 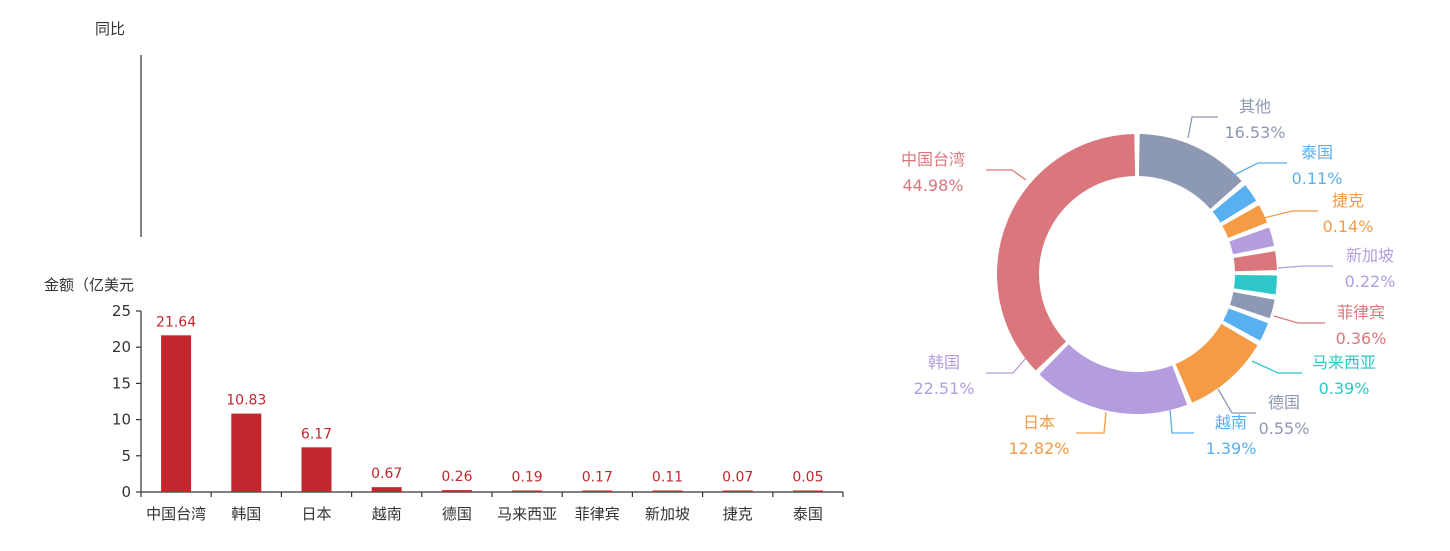 I want to click on donut-slice-菲律宾, so click(x=1255, y=261).